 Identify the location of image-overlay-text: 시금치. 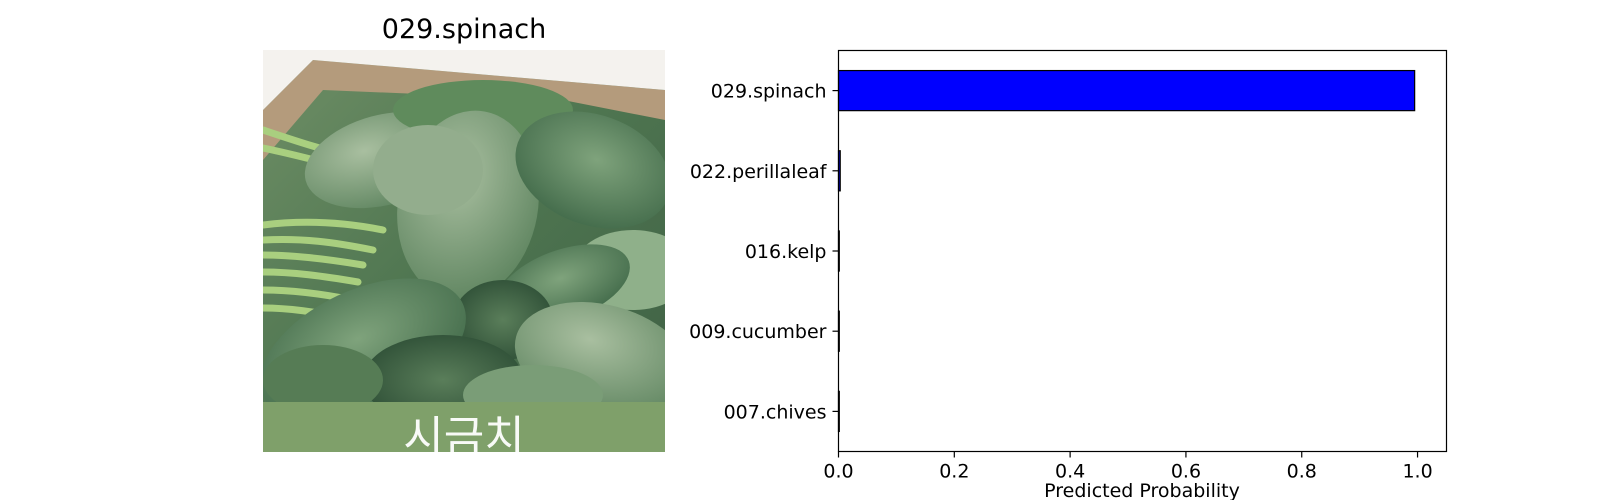
(463, 437).